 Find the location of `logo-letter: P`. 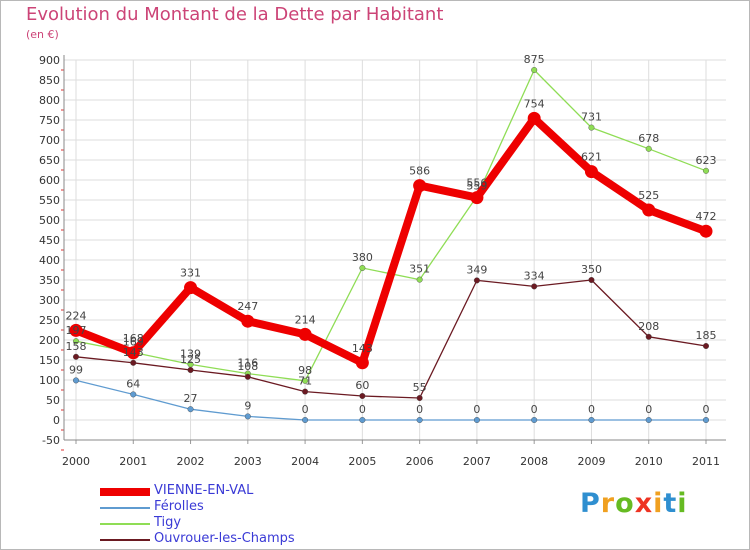

logo-letter: P is located at coordinates (590, 503).